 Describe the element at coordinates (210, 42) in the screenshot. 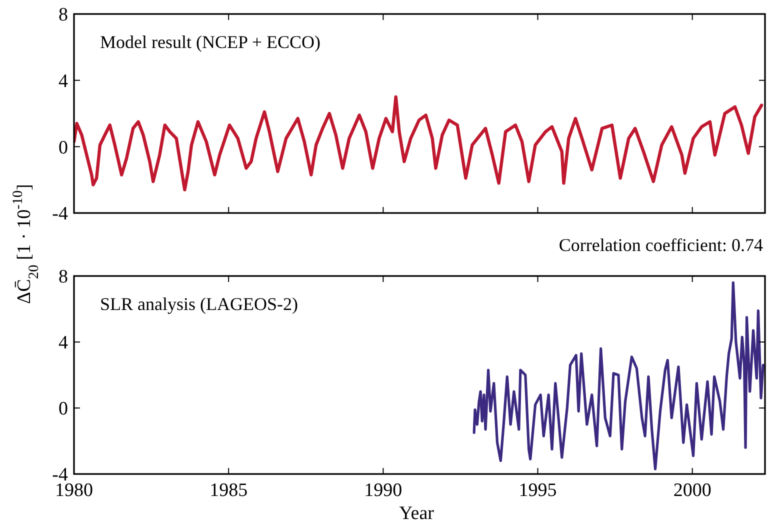

I see `annotation: Model result (NCEP + ECCO)` at that location.